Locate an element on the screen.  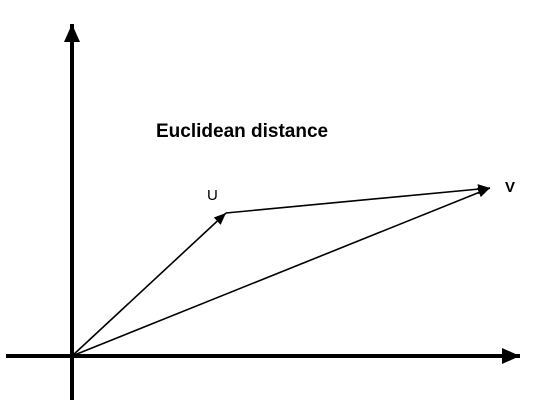
u-to-v-arrow is located at coordinates (358, 200).